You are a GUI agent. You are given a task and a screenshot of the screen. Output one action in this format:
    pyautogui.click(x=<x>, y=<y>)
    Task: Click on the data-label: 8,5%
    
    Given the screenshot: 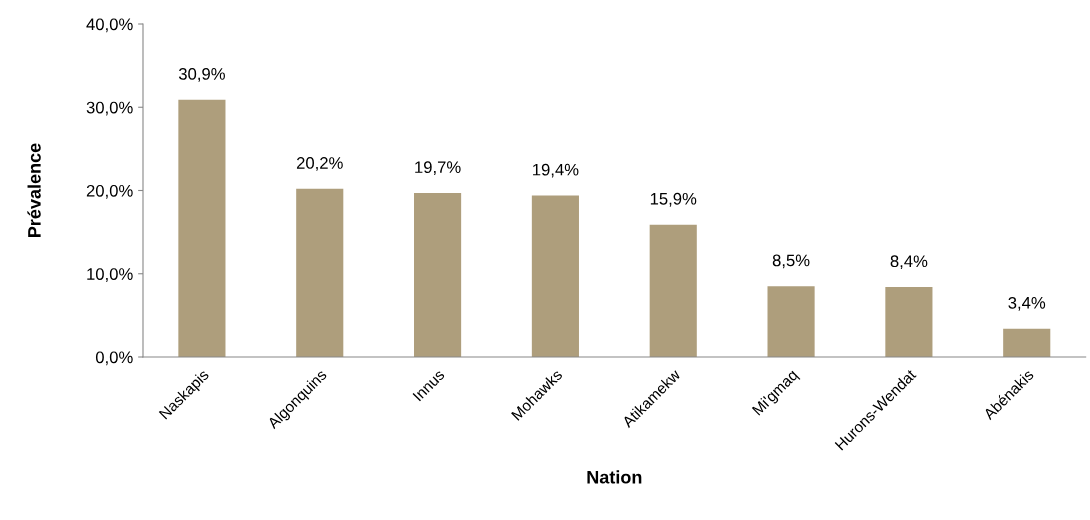 What is the action you would take?
    pyautogui.click(x=791, y=261)
    